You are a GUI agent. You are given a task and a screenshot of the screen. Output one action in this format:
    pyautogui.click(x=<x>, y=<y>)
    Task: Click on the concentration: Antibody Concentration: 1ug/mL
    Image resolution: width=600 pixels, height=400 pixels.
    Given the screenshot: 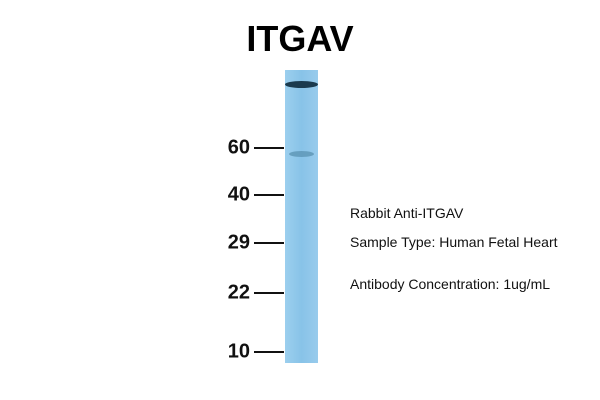 What is the action you would take?
    pyautogui.click(x=450, y=284)
    